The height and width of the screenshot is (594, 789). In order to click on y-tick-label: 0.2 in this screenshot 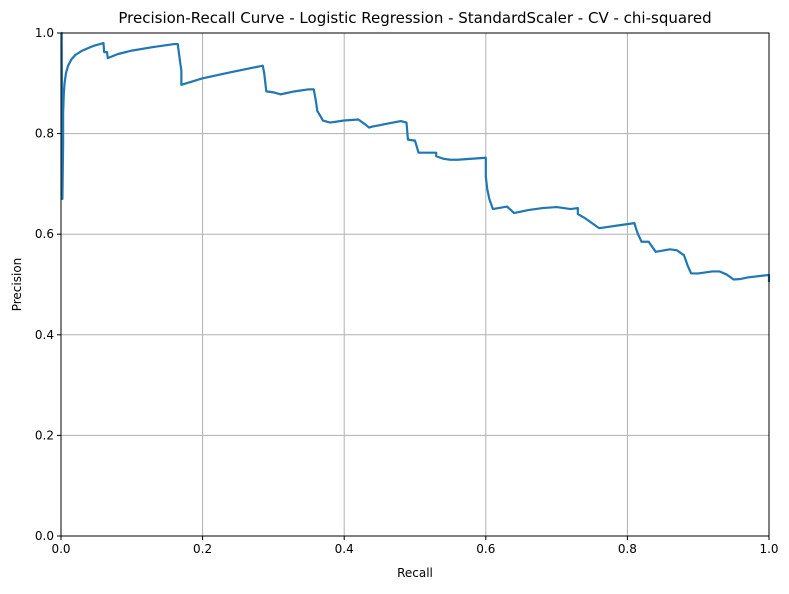, I will do `click(44, 435)`.